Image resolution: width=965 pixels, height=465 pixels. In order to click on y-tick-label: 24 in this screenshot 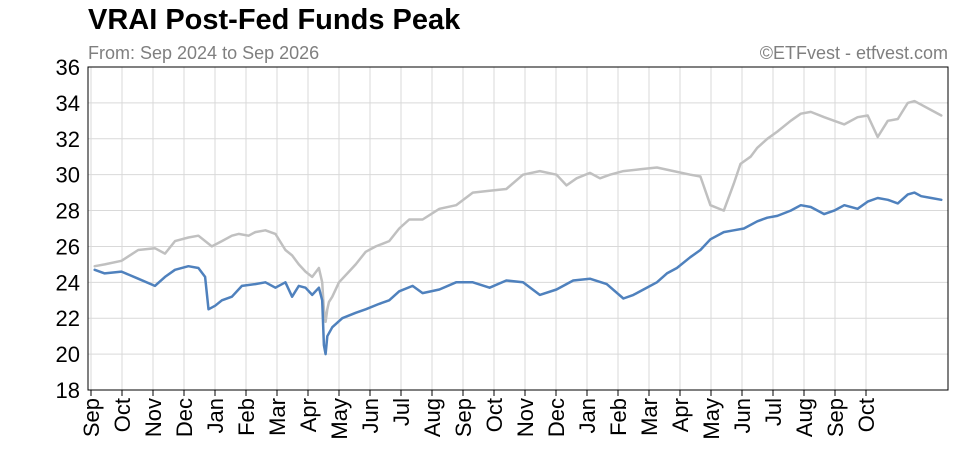, I will do `click(68, 282)`.